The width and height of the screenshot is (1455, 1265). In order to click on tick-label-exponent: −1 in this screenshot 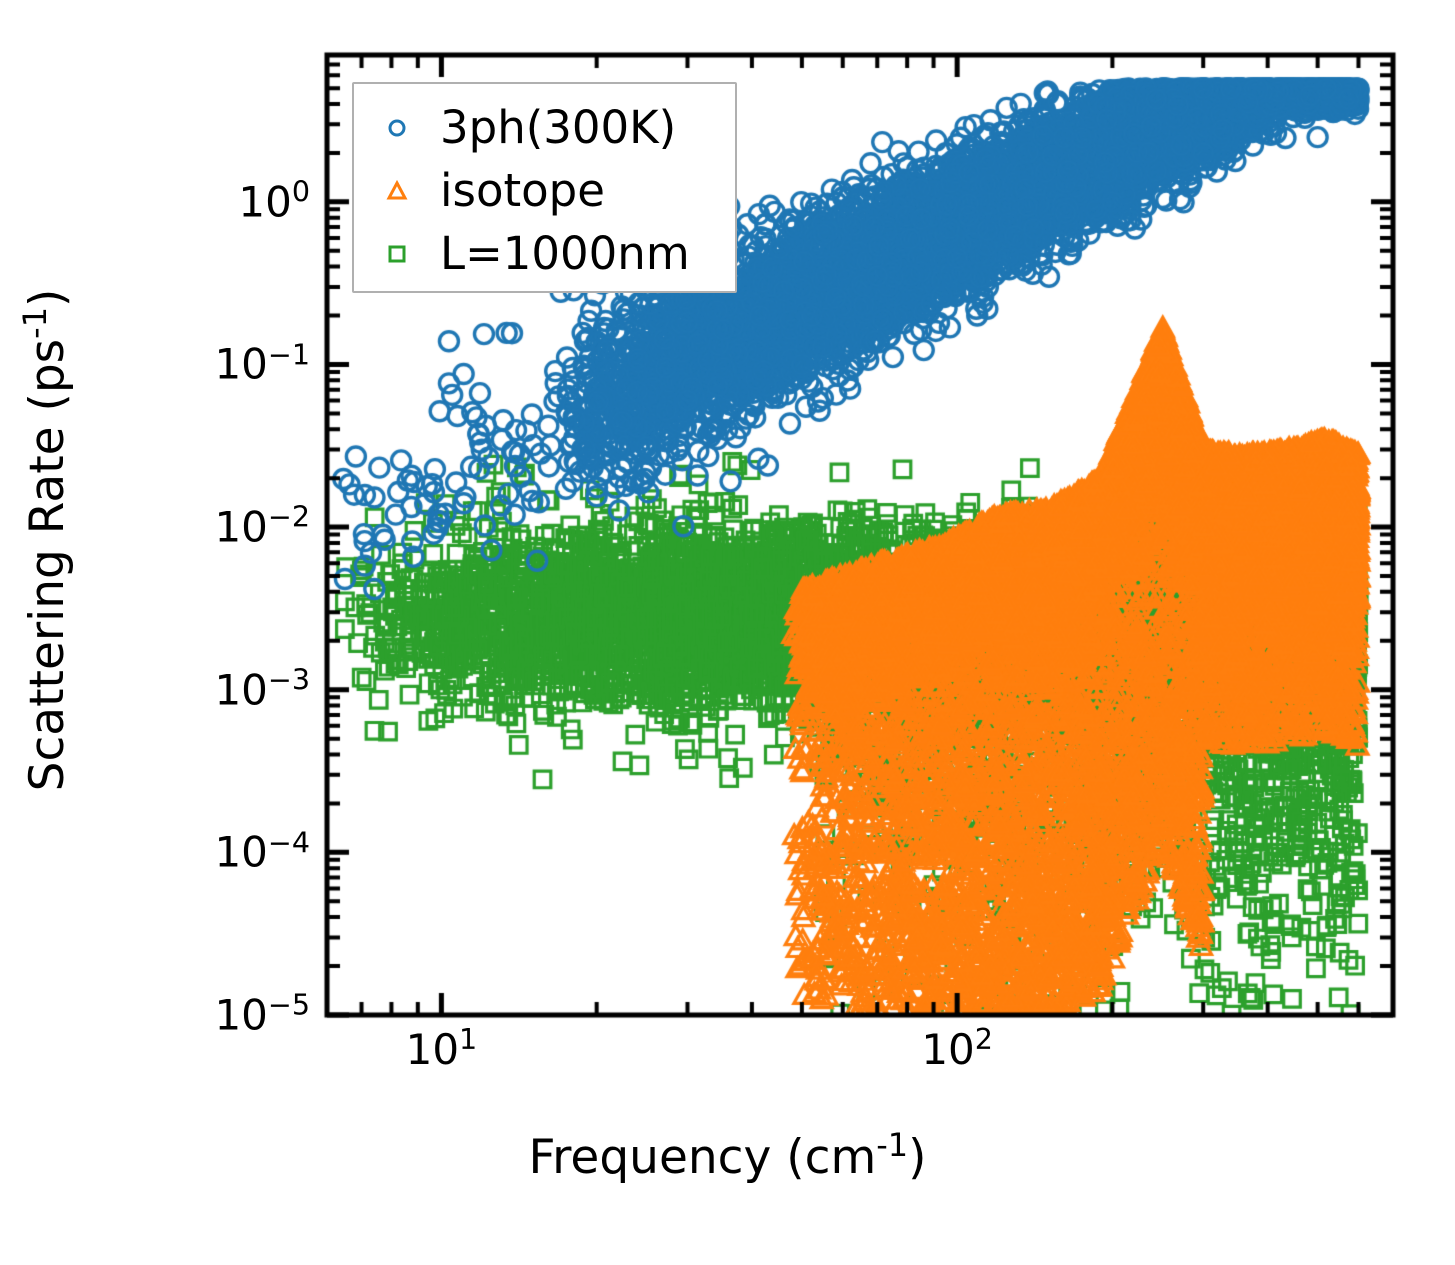, I will do `click(288, 354)`.